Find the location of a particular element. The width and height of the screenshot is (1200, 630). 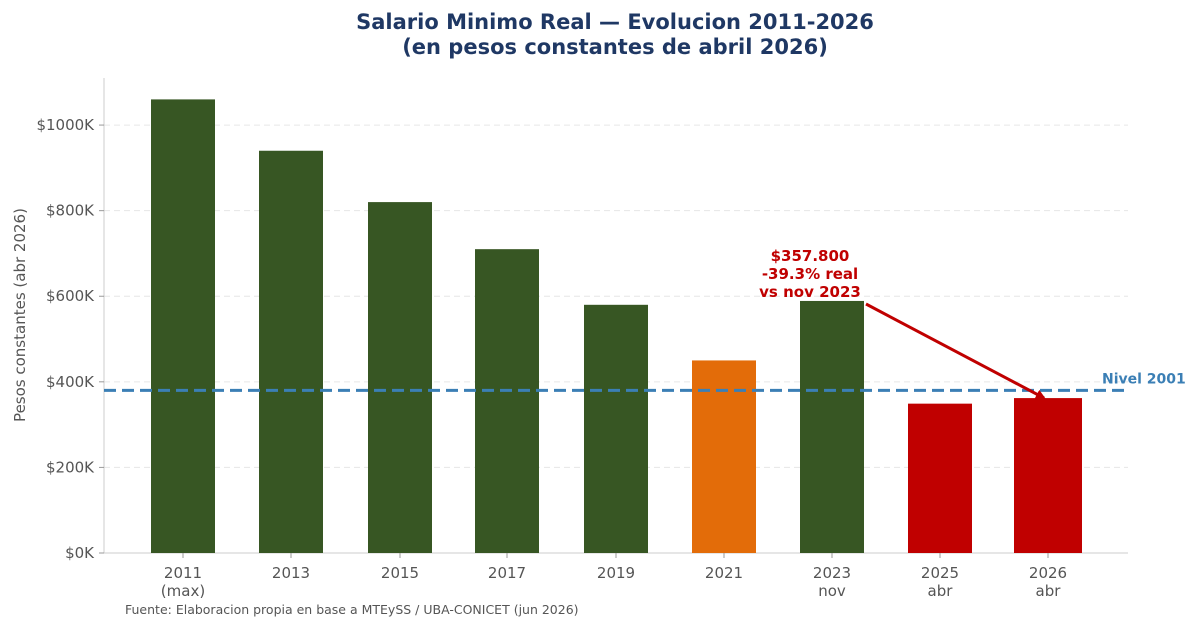

annotation-arrow is located at coordinates (955, 351).